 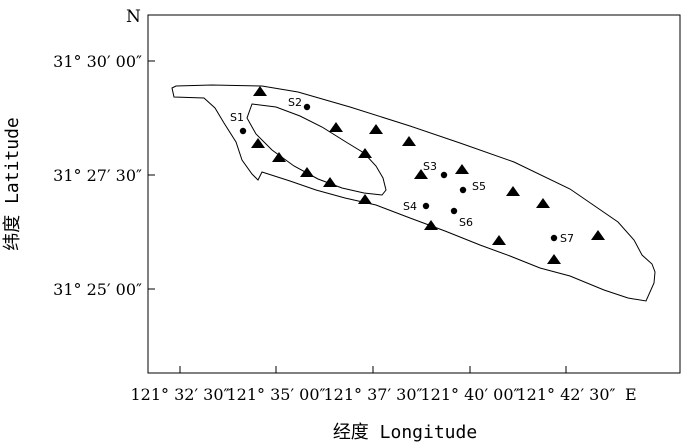 What do you see at coordinates (567, 238) in the screenshot?
I see `site-label-s7: S7` at bounding box center [567, 238].